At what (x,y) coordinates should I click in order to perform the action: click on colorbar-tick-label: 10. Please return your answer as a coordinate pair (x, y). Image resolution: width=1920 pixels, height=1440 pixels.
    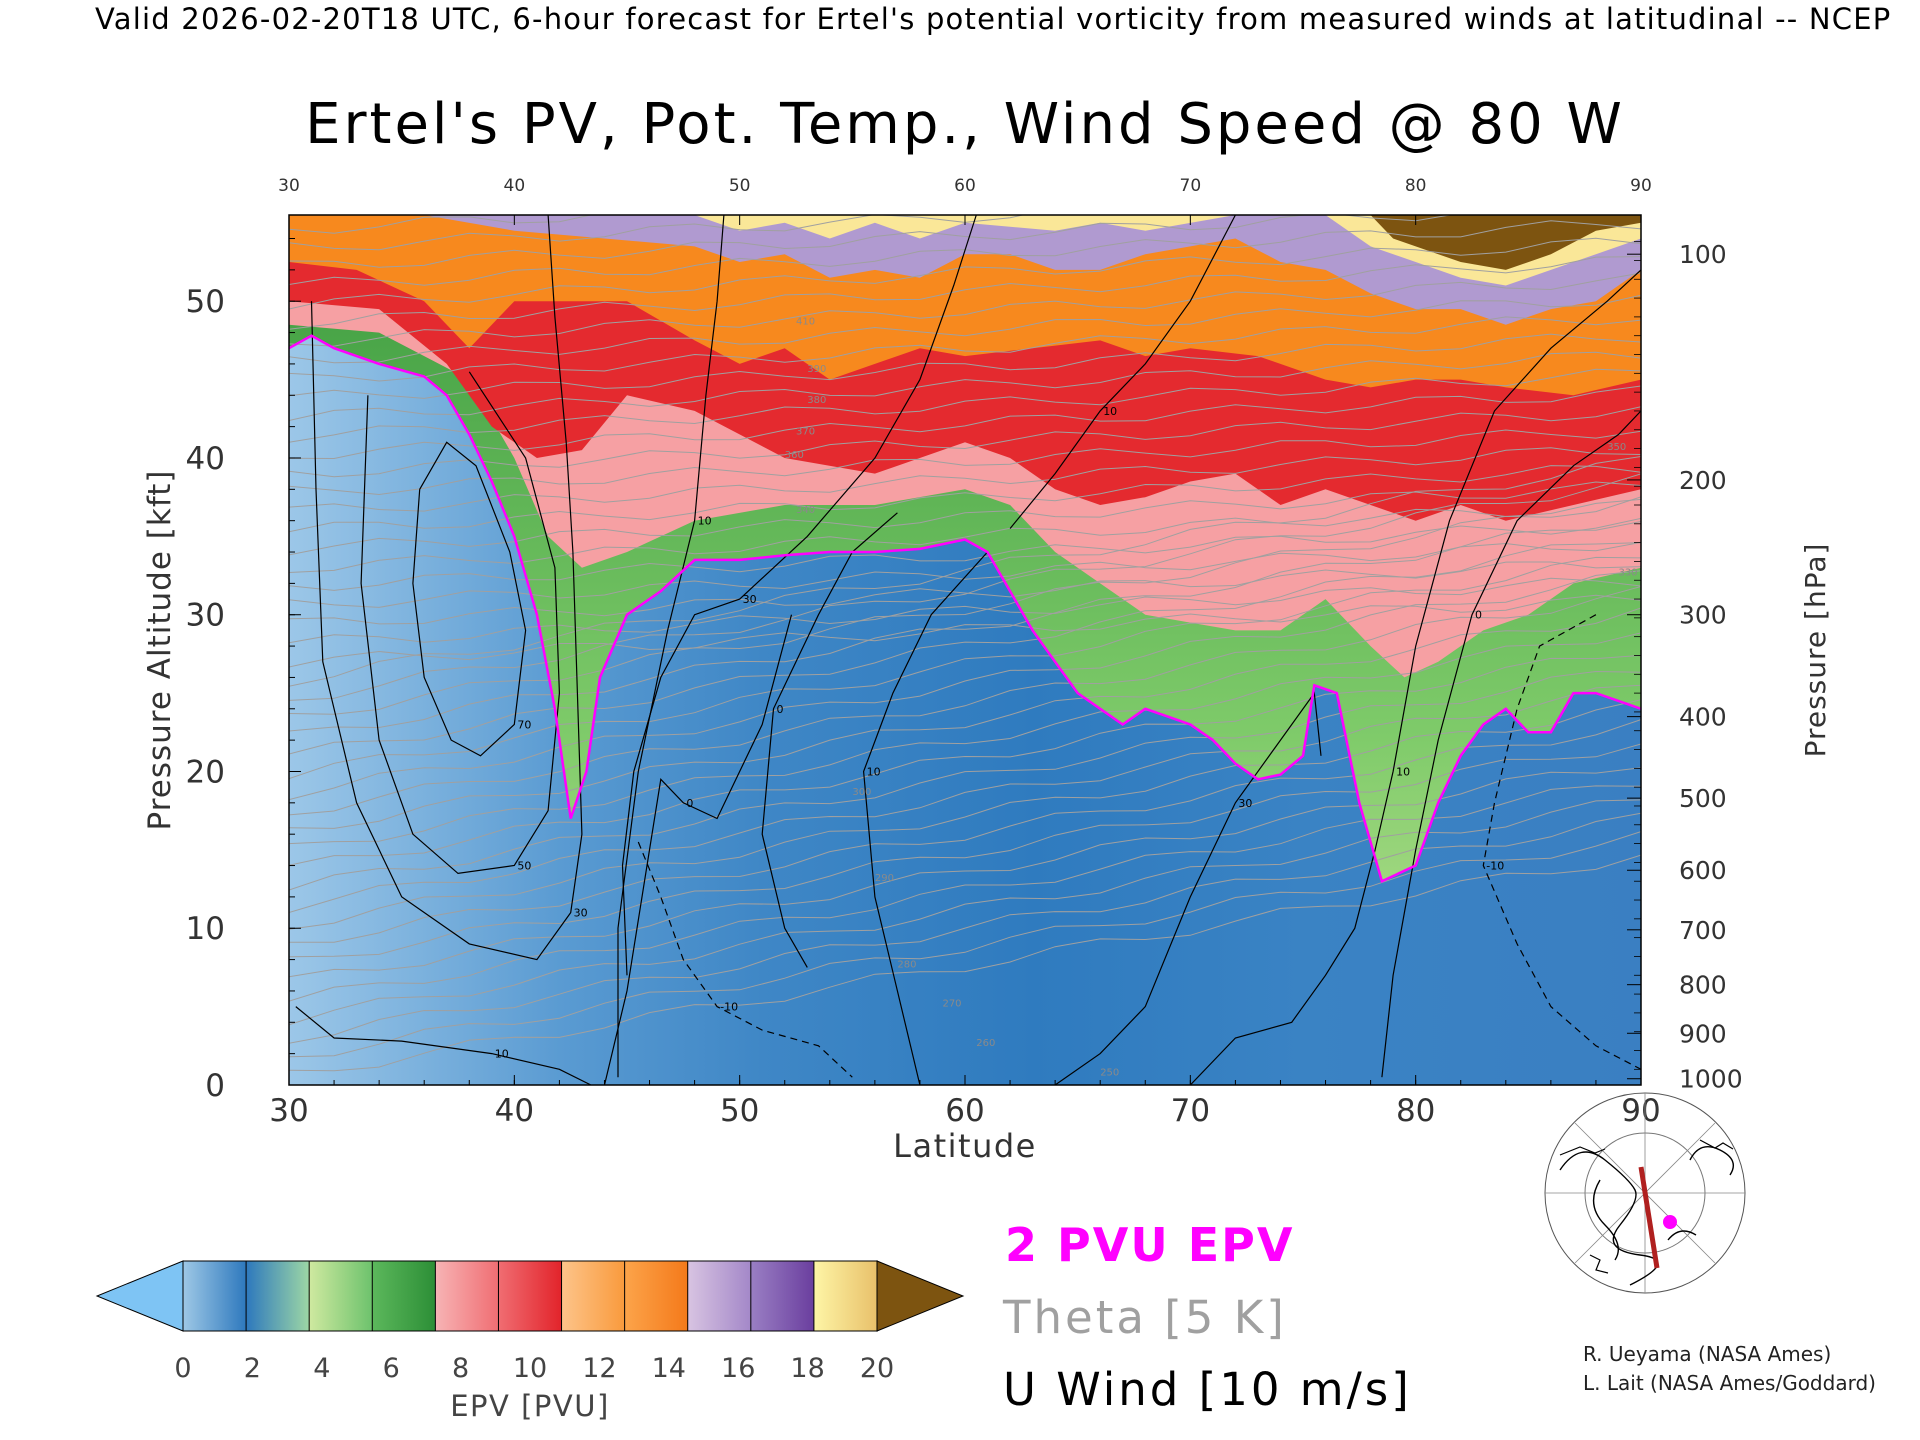
    Looking at the image, I should click on (530, 1368).